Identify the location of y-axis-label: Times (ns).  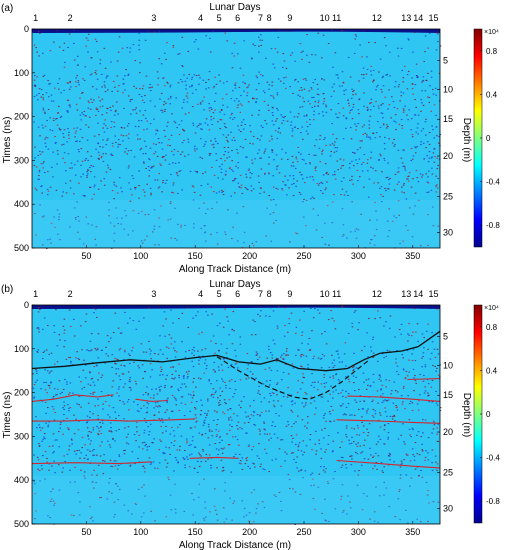
(7, 140).